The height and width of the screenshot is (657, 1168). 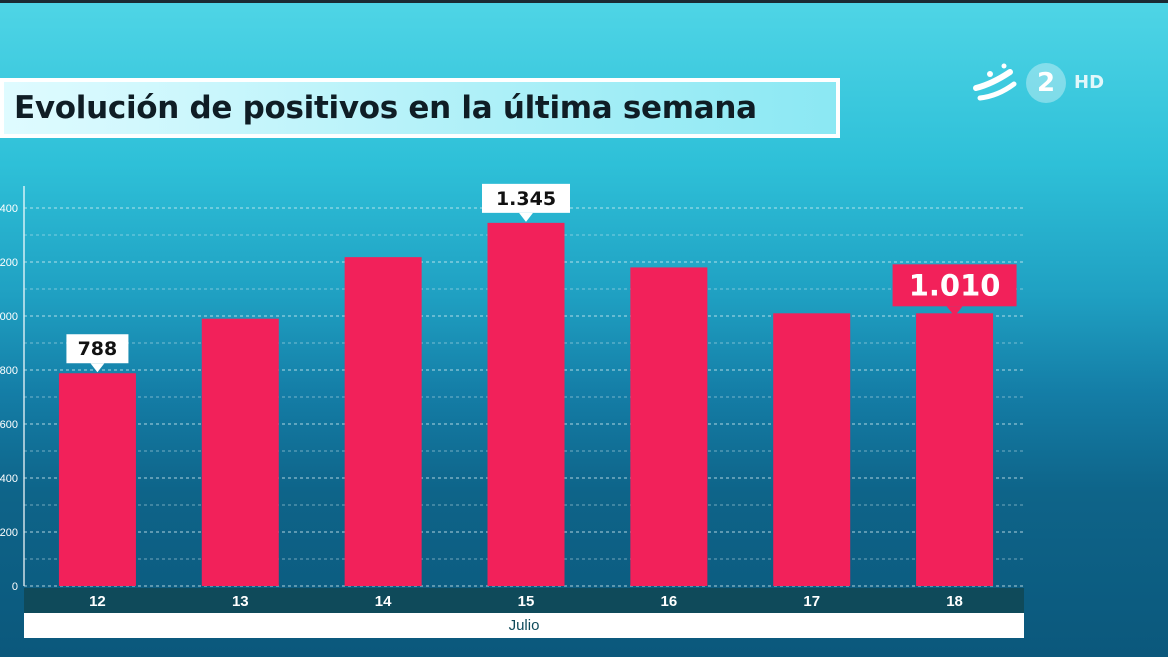 What do you see at coordinates (9, 479) in the screenshot?
I see `y-tick-label: 400` at bounding box center [9, 479].